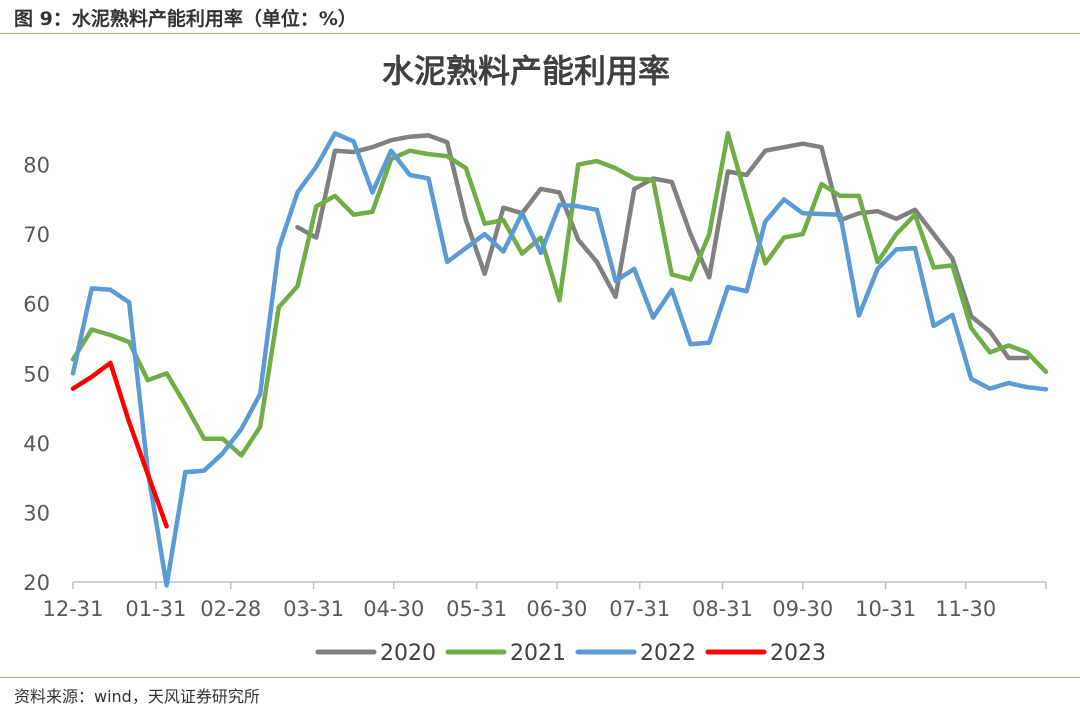 Image resolution: width=1080 pixels, height=711 pixels. Describe the element at coordinates (540, 33) in the screenshot. I see `top-divider` at that location.